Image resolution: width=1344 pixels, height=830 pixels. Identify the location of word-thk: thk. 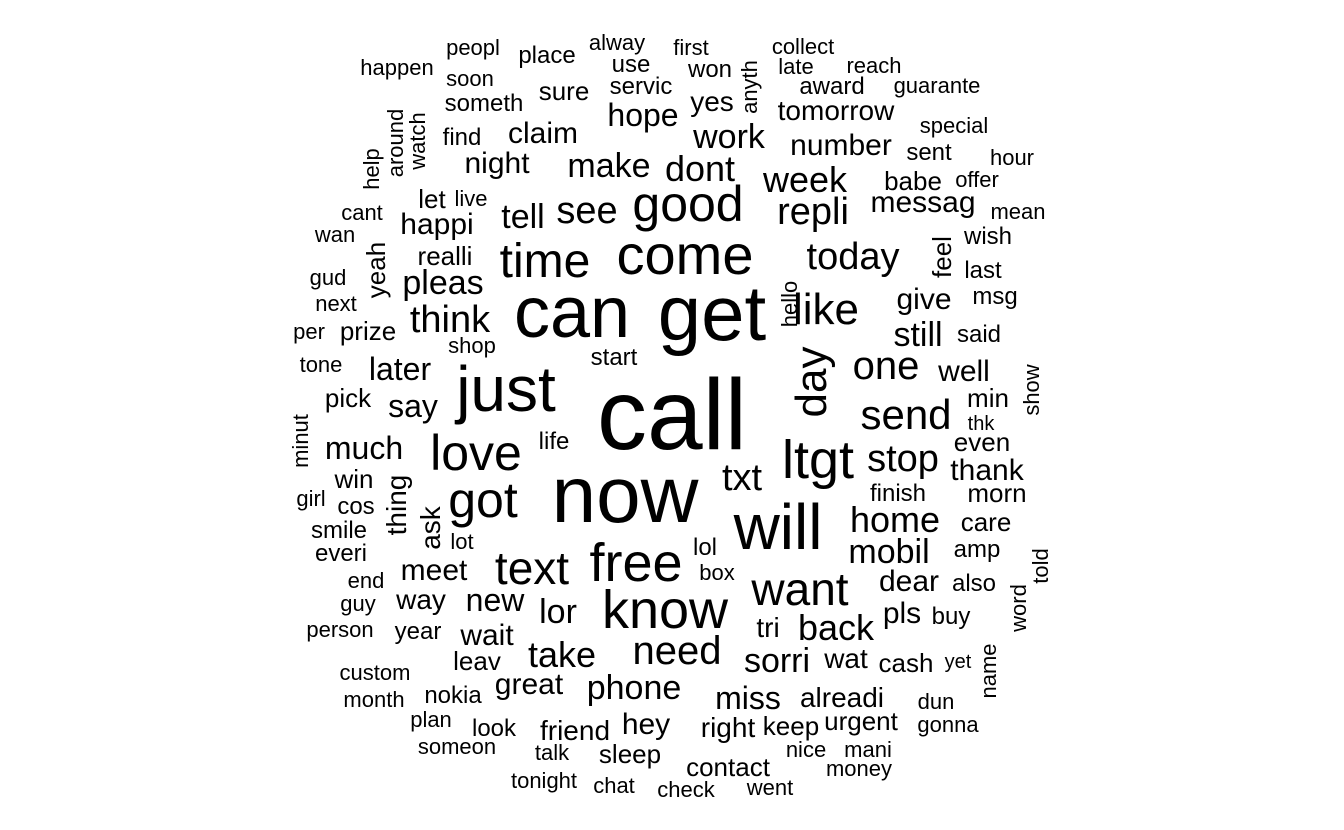
(981, 424).